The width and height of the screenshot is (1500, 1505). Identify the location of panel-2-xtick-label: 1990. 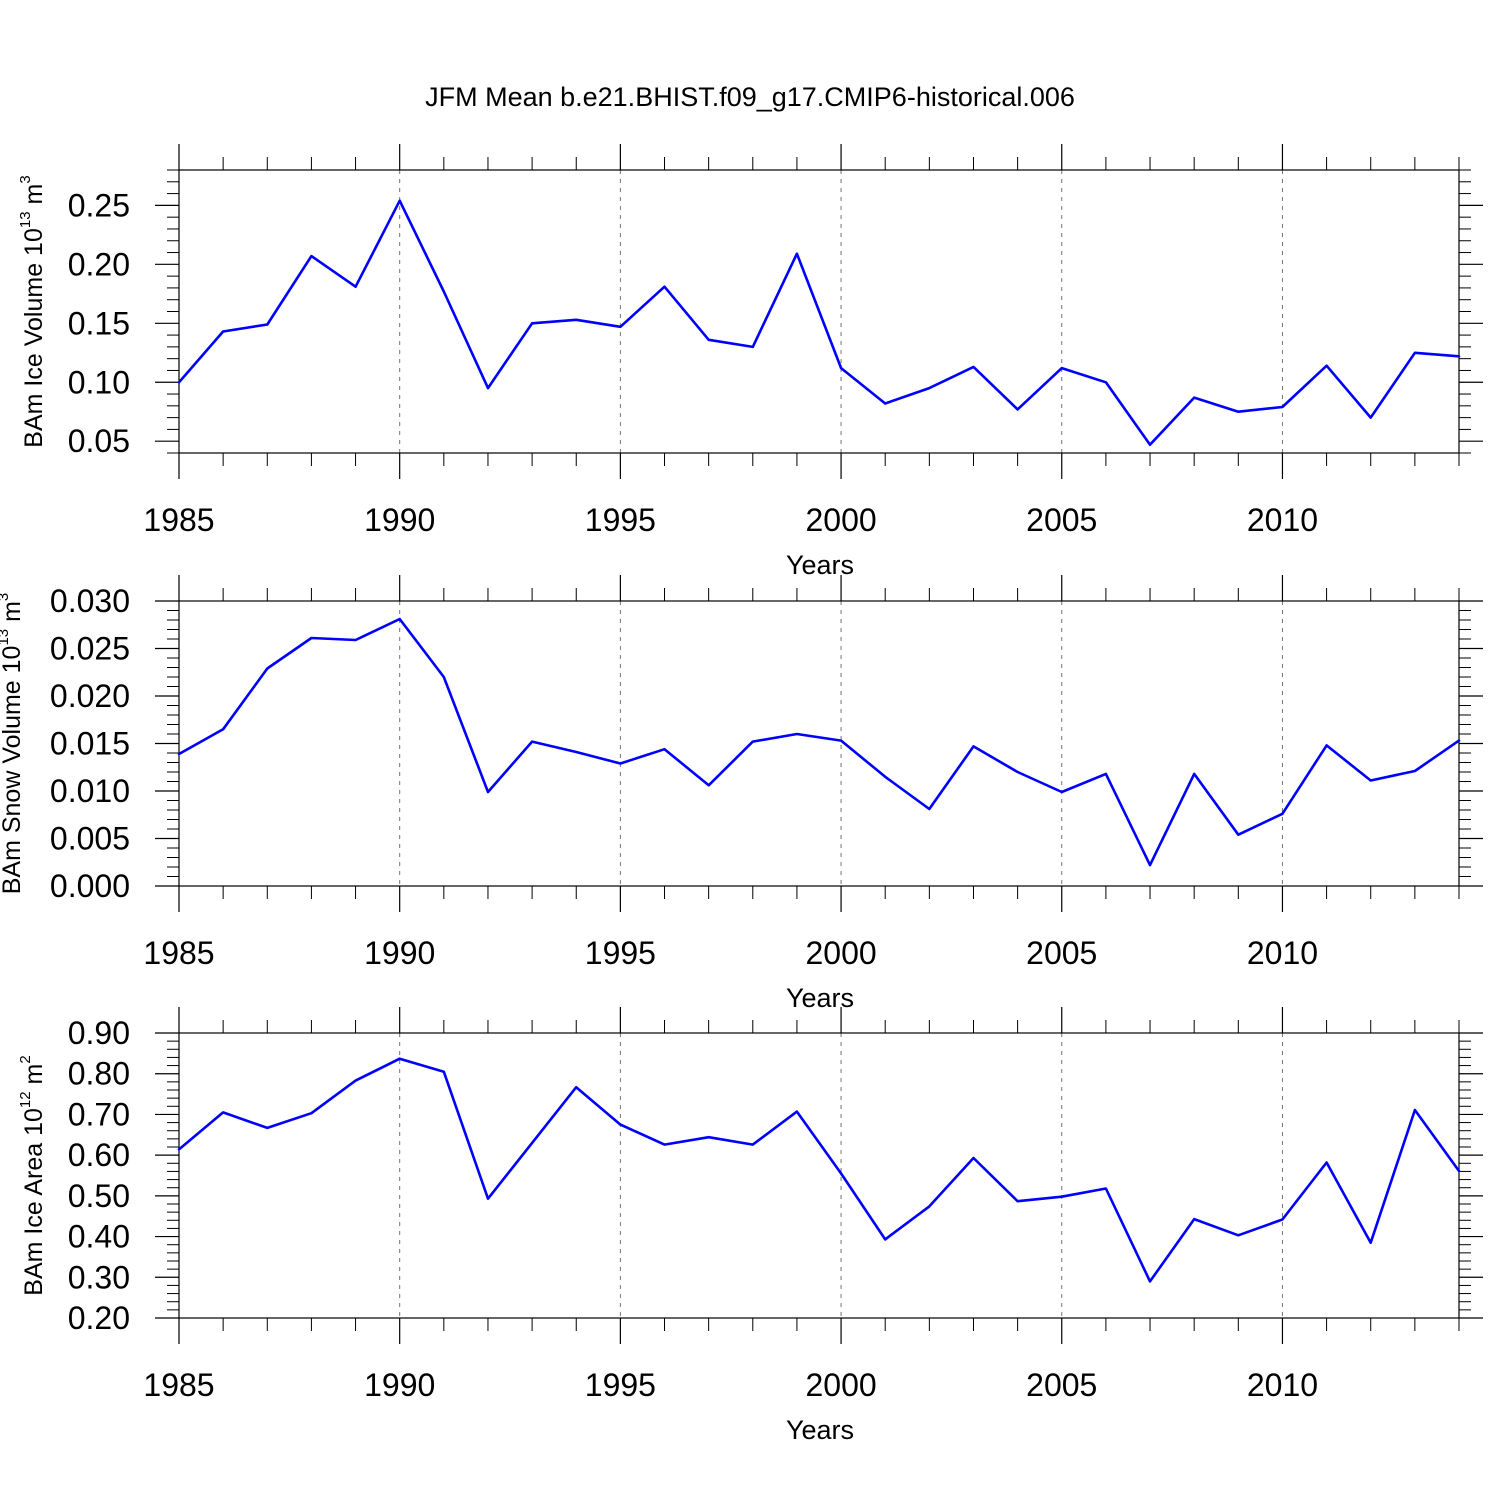
(399, 953).